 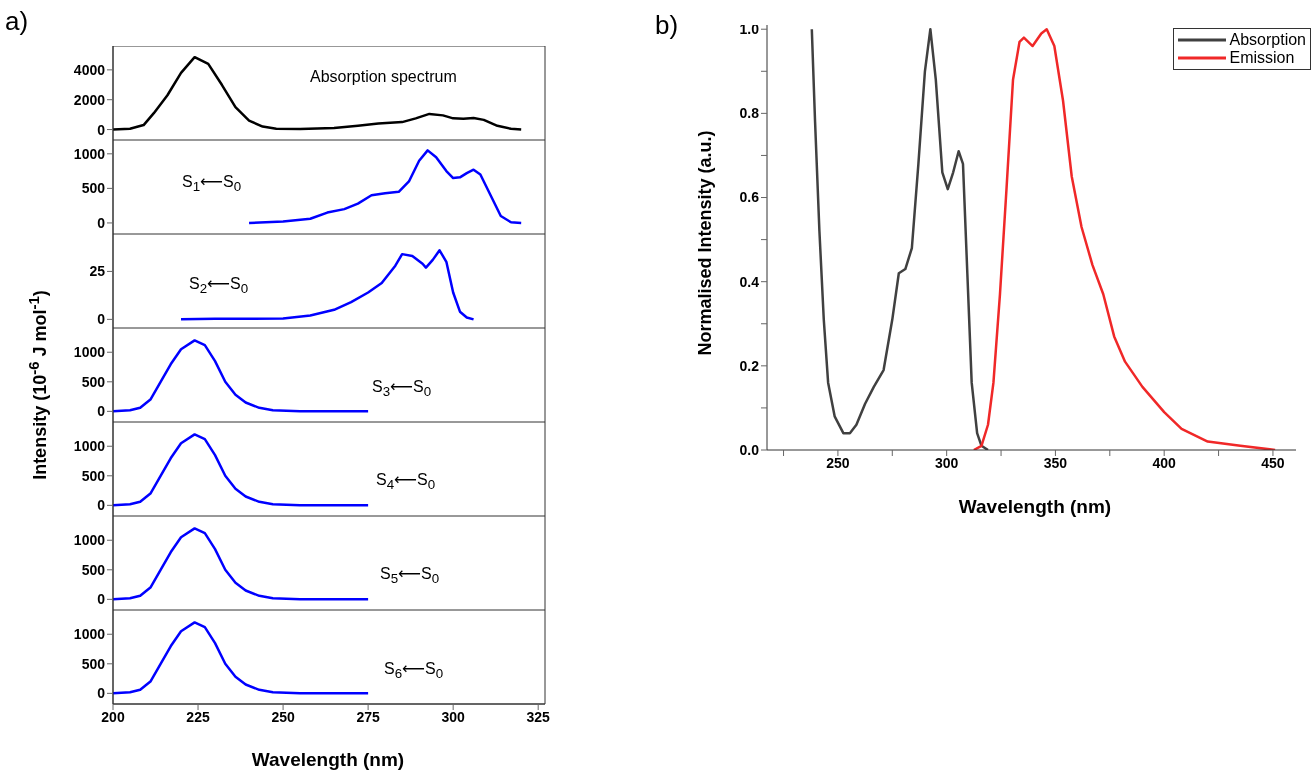 I want to click on y-tick-label: 4000, so click(x=89, y=69).